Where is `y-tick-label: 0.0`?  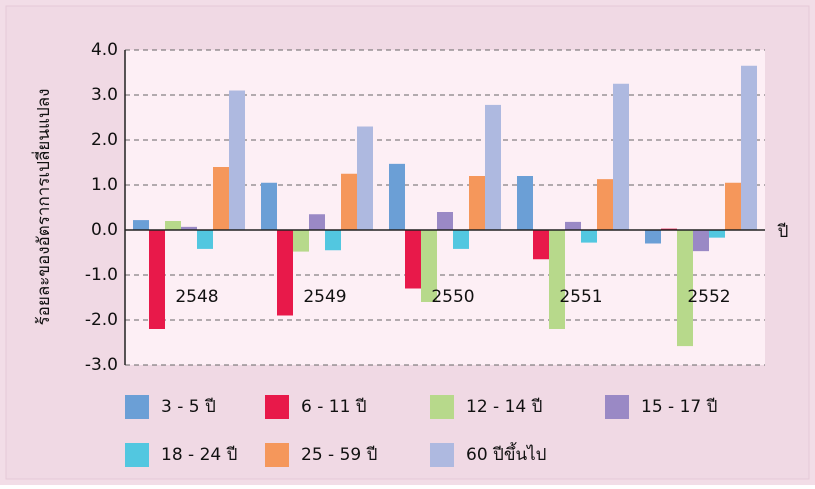
y-tick-label: 0.0 is located at coordinates (104, 230).